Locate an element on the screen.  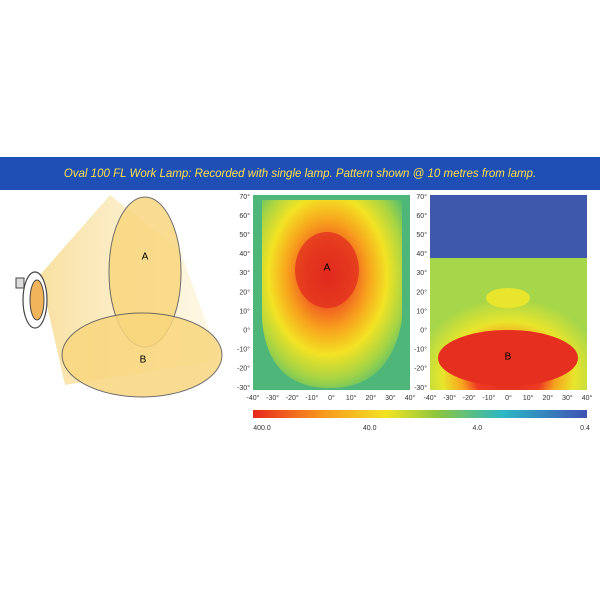
color-scale-label: 0.4 is located at coordinates (585, 428).